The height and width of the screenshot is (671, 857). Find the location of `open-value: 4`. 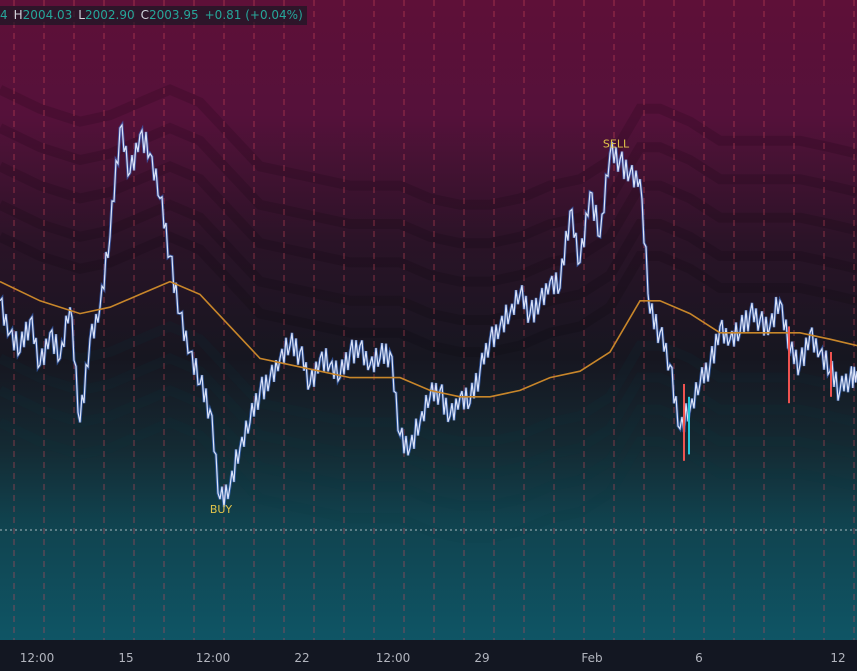

open-value: 4 is located at coordinates (4, 15).